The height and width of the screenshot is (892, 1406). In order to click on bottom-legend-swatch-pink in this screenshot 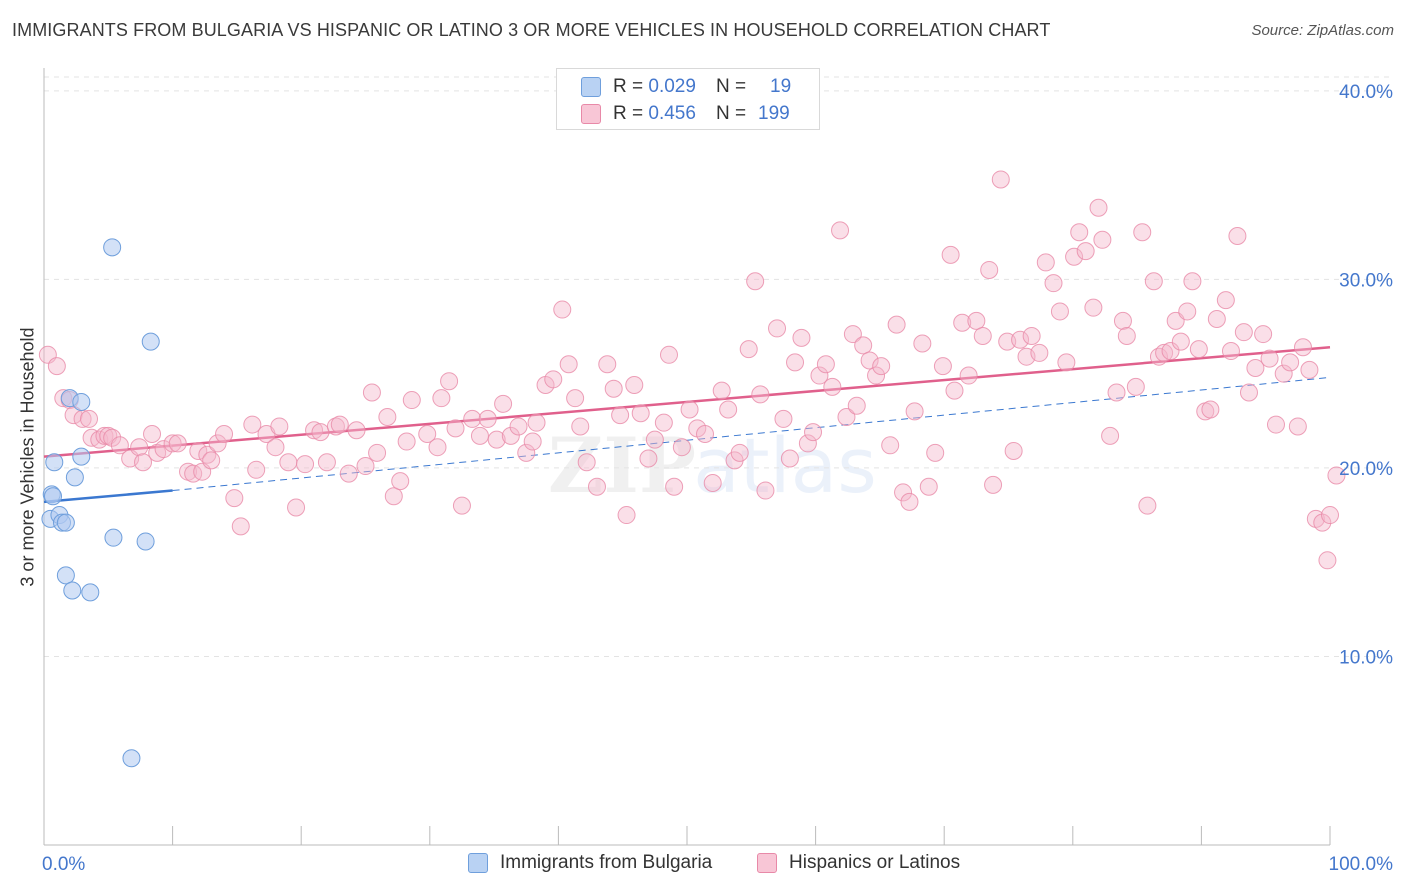, I will do `click(767, 863)`.